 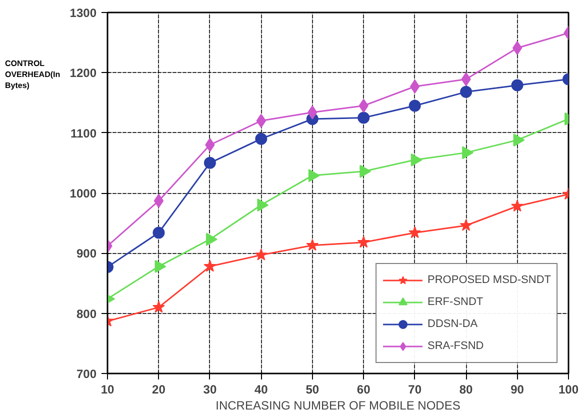 What do you see at coordinates (33, 74) in the screenshot?
I see `y-axis-title: CONTROL OVERHEAD(In Bytes)` at bounding box center [33, 74].